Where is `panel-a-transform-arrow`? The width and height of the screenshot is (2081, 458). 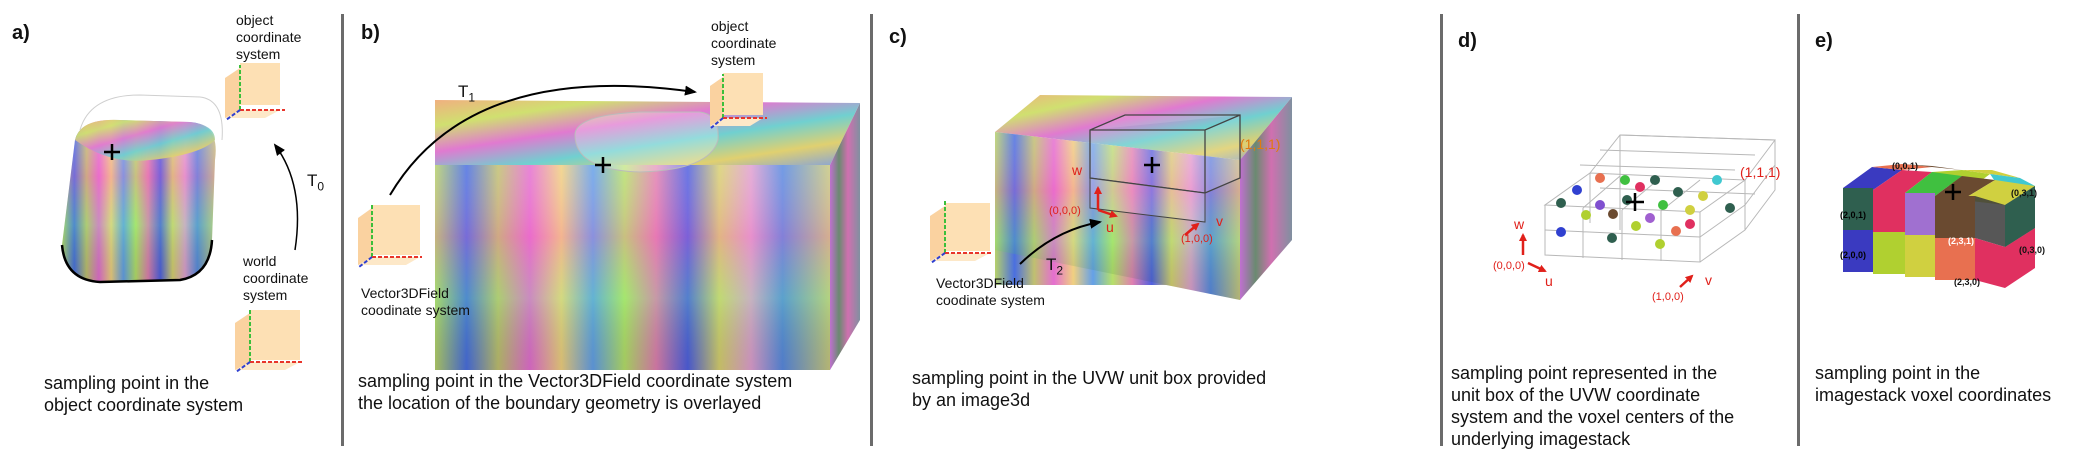 panel-a-transform-arrow is located at coordinates (286, 197).